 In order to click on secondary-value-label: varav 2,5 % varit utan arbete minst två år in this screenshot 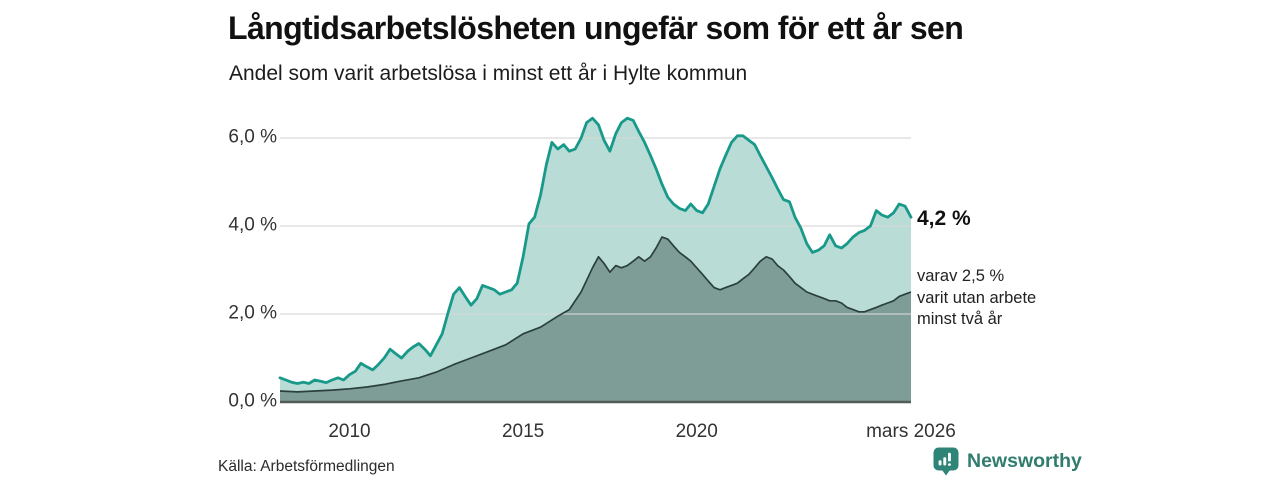, I will do `click(976, 298)`.